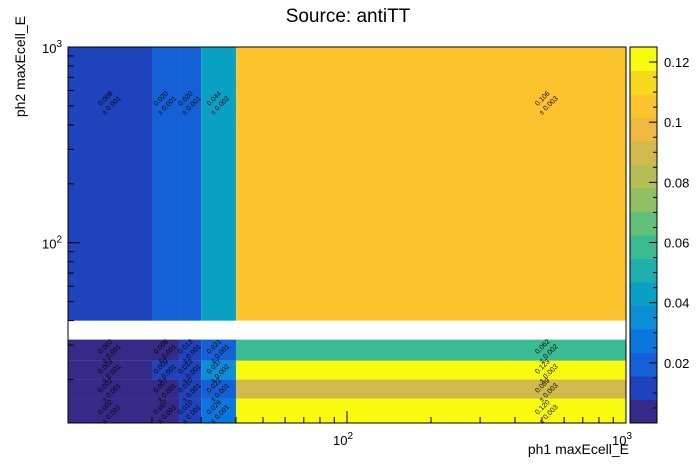 Image resolution: width=696 pixels, height=472 pixels. I want to click on colorbar-tick-label: 0.02, so click(676, 363).